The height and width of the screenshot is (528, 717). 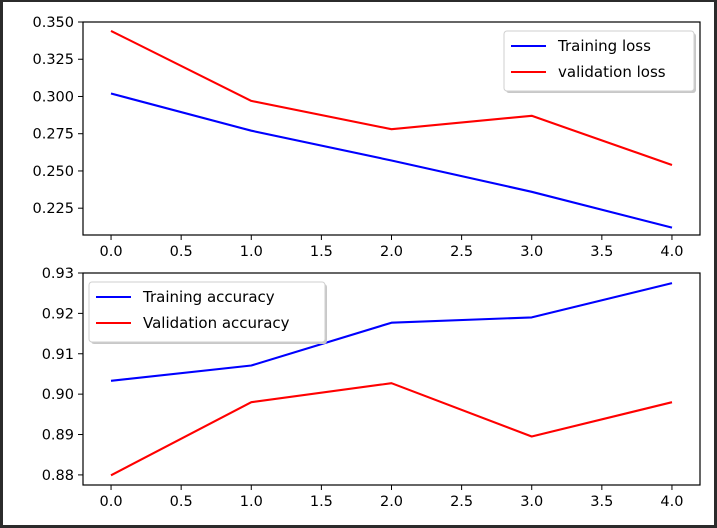 I want to click on y-tick-label: 0.90, so click(x=58, y=395).